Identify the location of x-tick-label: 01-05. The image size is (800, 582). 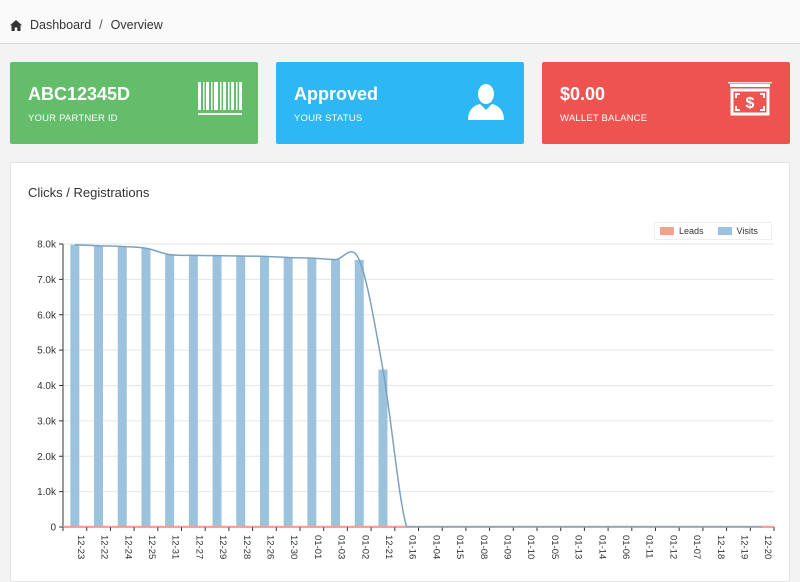
(554, 547).